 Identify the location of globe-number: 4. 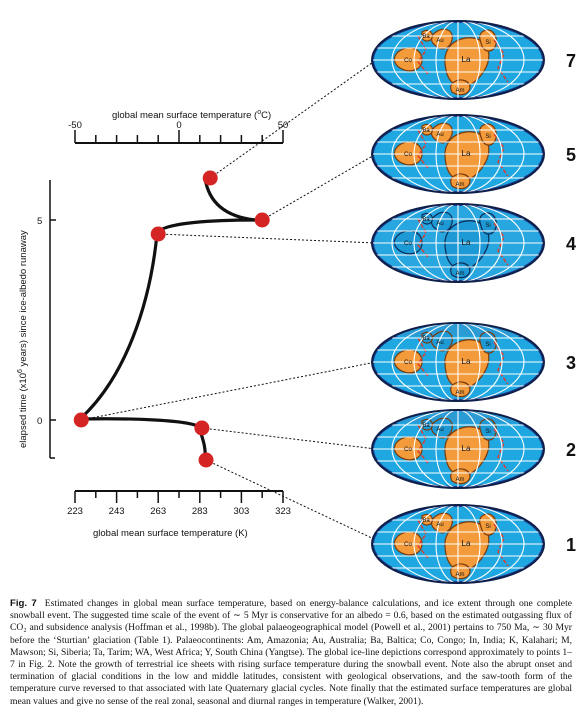
(571, 244).